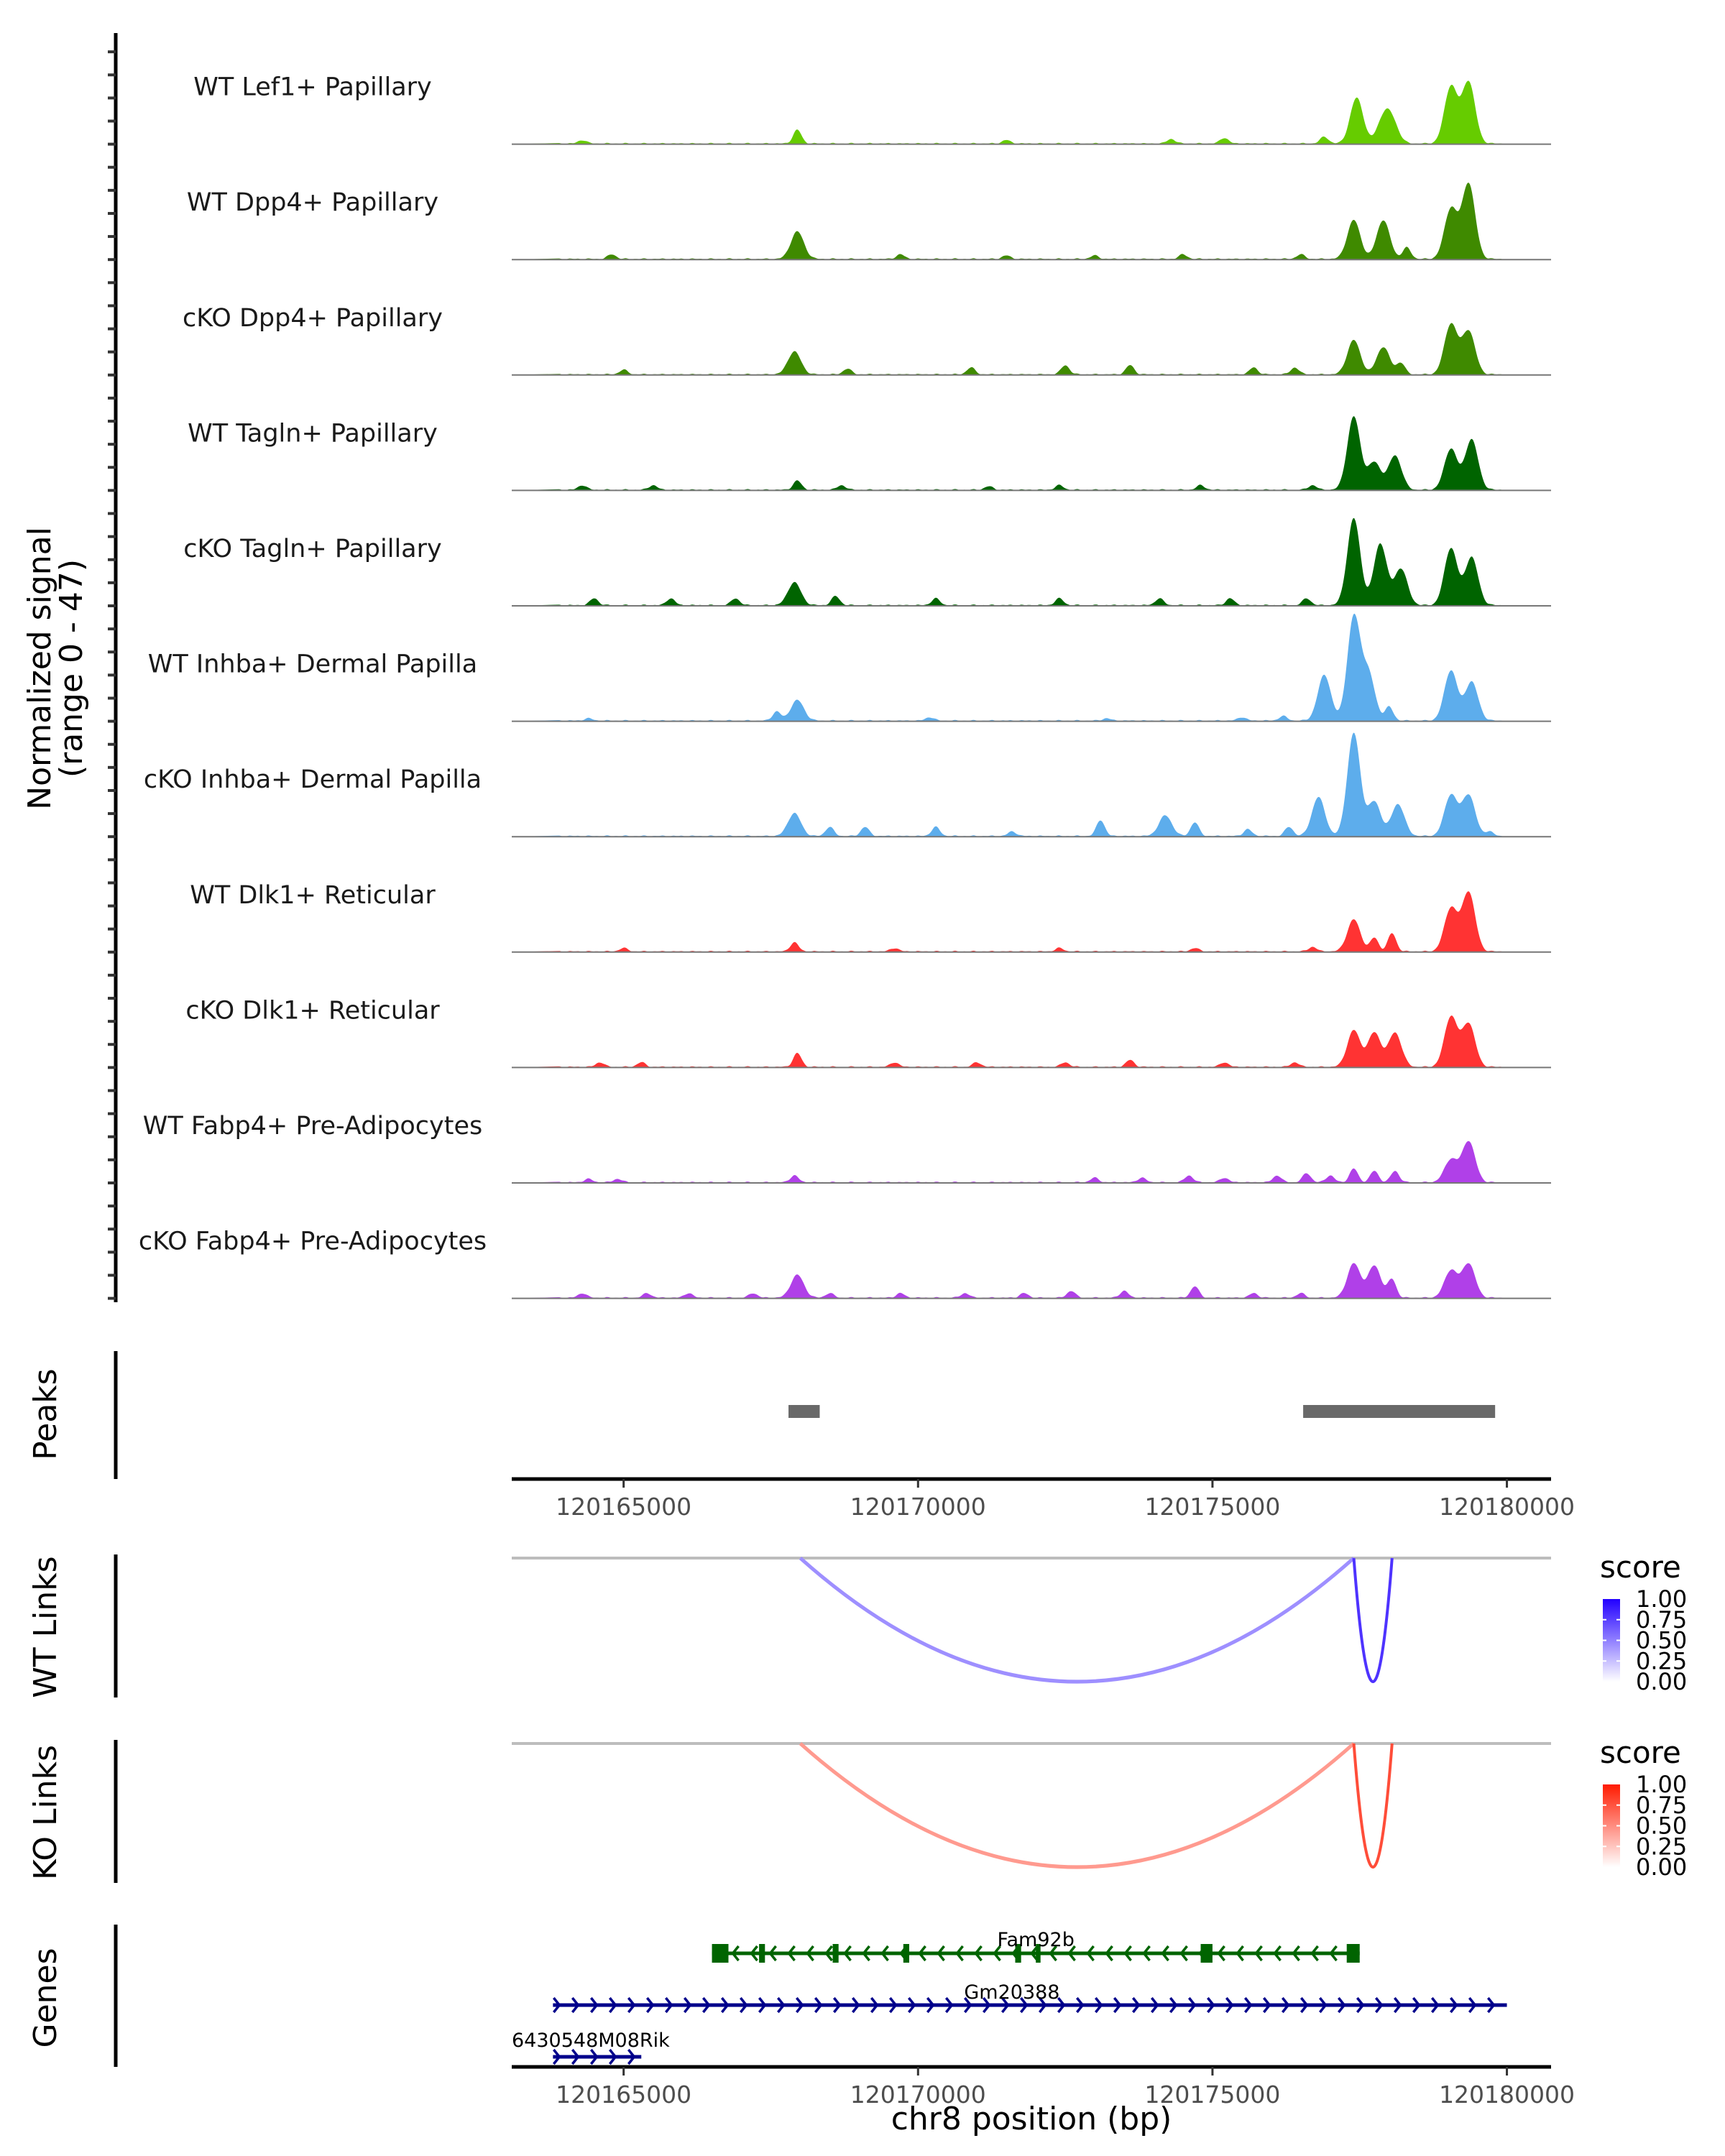 The image size is (1725, 2156). Describe the element at coordinates (313, 434) in the screenshot. I see `track-label: WT Tagln+ Papillary` at that location.